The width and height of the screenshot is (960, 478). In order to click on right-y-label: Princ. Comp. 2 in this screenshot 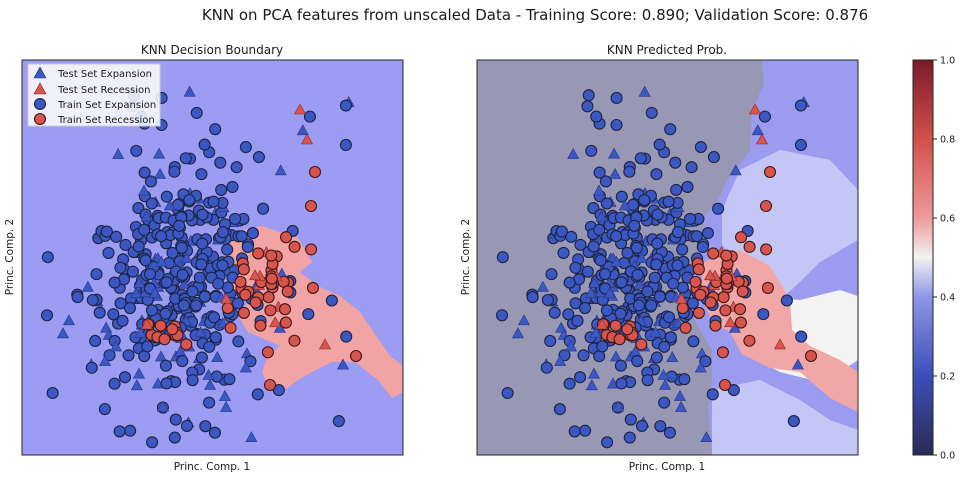, I will do `click(466, 257)`.